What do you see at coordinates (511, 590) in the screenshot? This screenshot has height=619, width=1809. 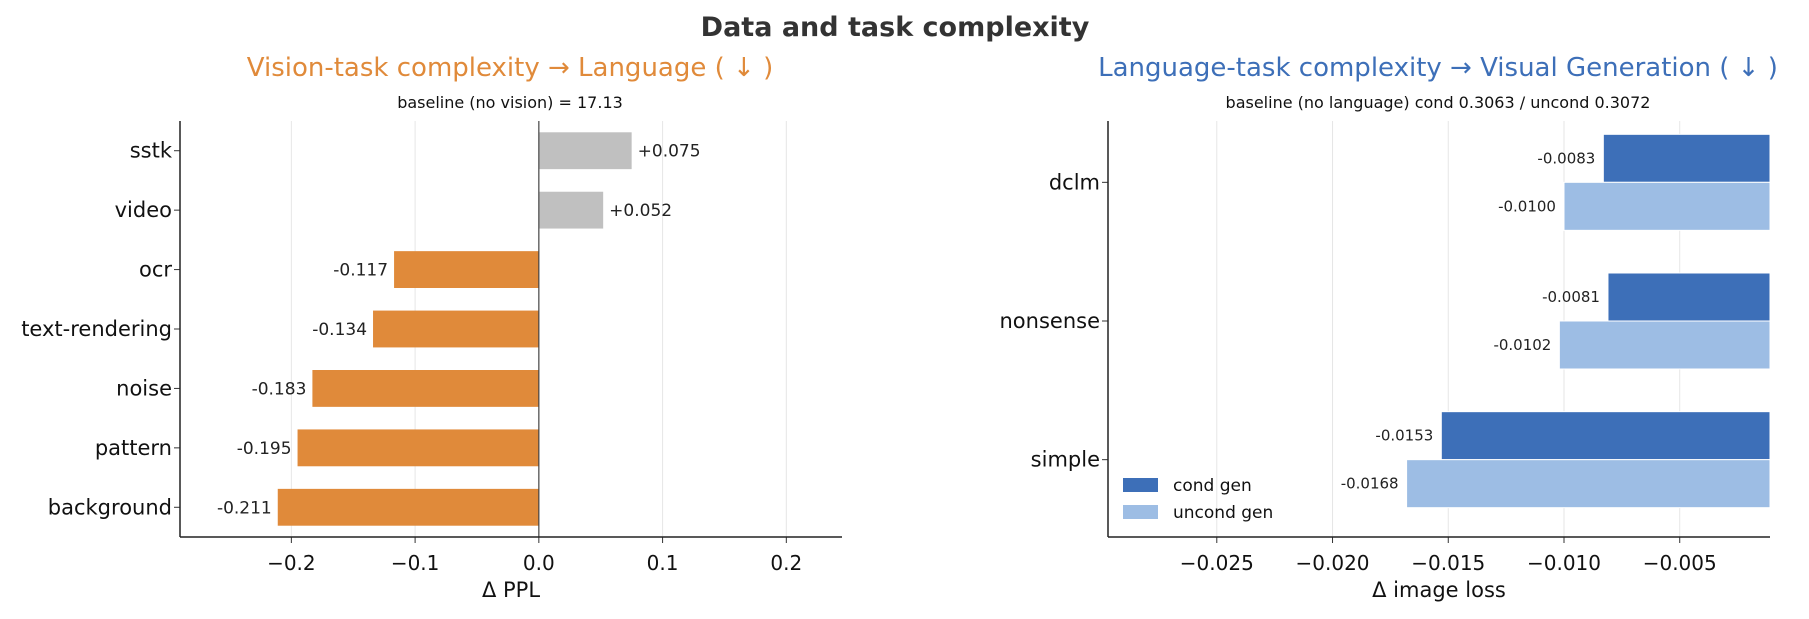 I see `x-axis-label: Δ PPL` at bounding box center [511, 590].